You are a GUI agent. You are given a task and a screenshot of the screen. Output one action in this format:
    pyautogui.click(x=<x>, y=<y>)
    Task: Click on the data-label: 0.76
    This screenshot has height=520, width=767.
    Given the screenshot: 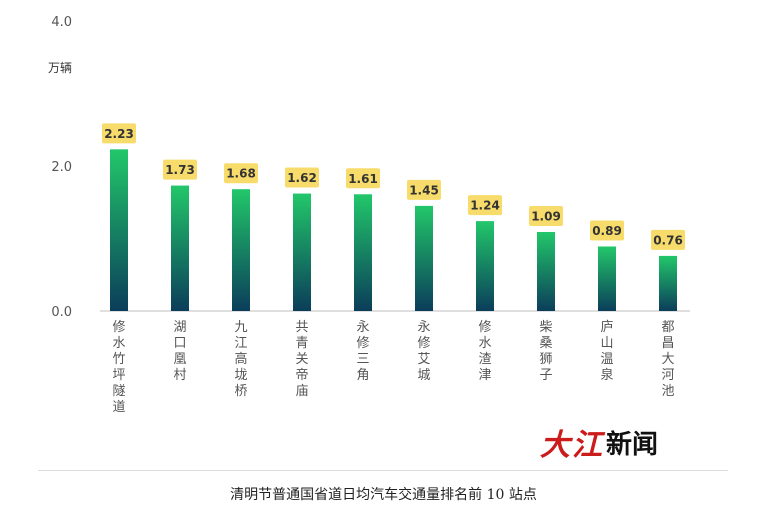 What is the action you would take?
    pyautogui.click(x=668, y=240)
    